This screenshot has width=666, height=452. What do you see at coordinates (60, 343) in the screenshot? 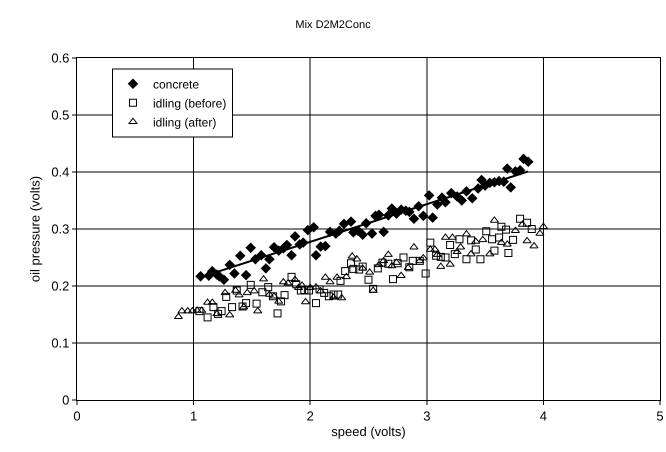
I see `y-tick-label: 0.1` at bounding box center [60, 343].